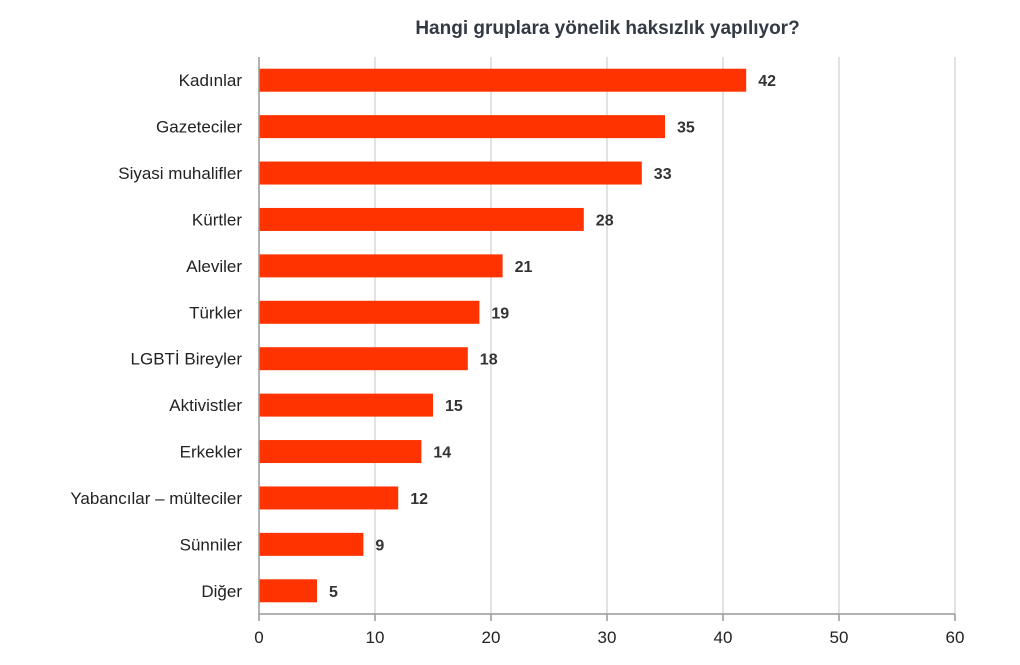 The image size is (1020, 665). I want to click on category-label: Erkekler, so click(211, 452).